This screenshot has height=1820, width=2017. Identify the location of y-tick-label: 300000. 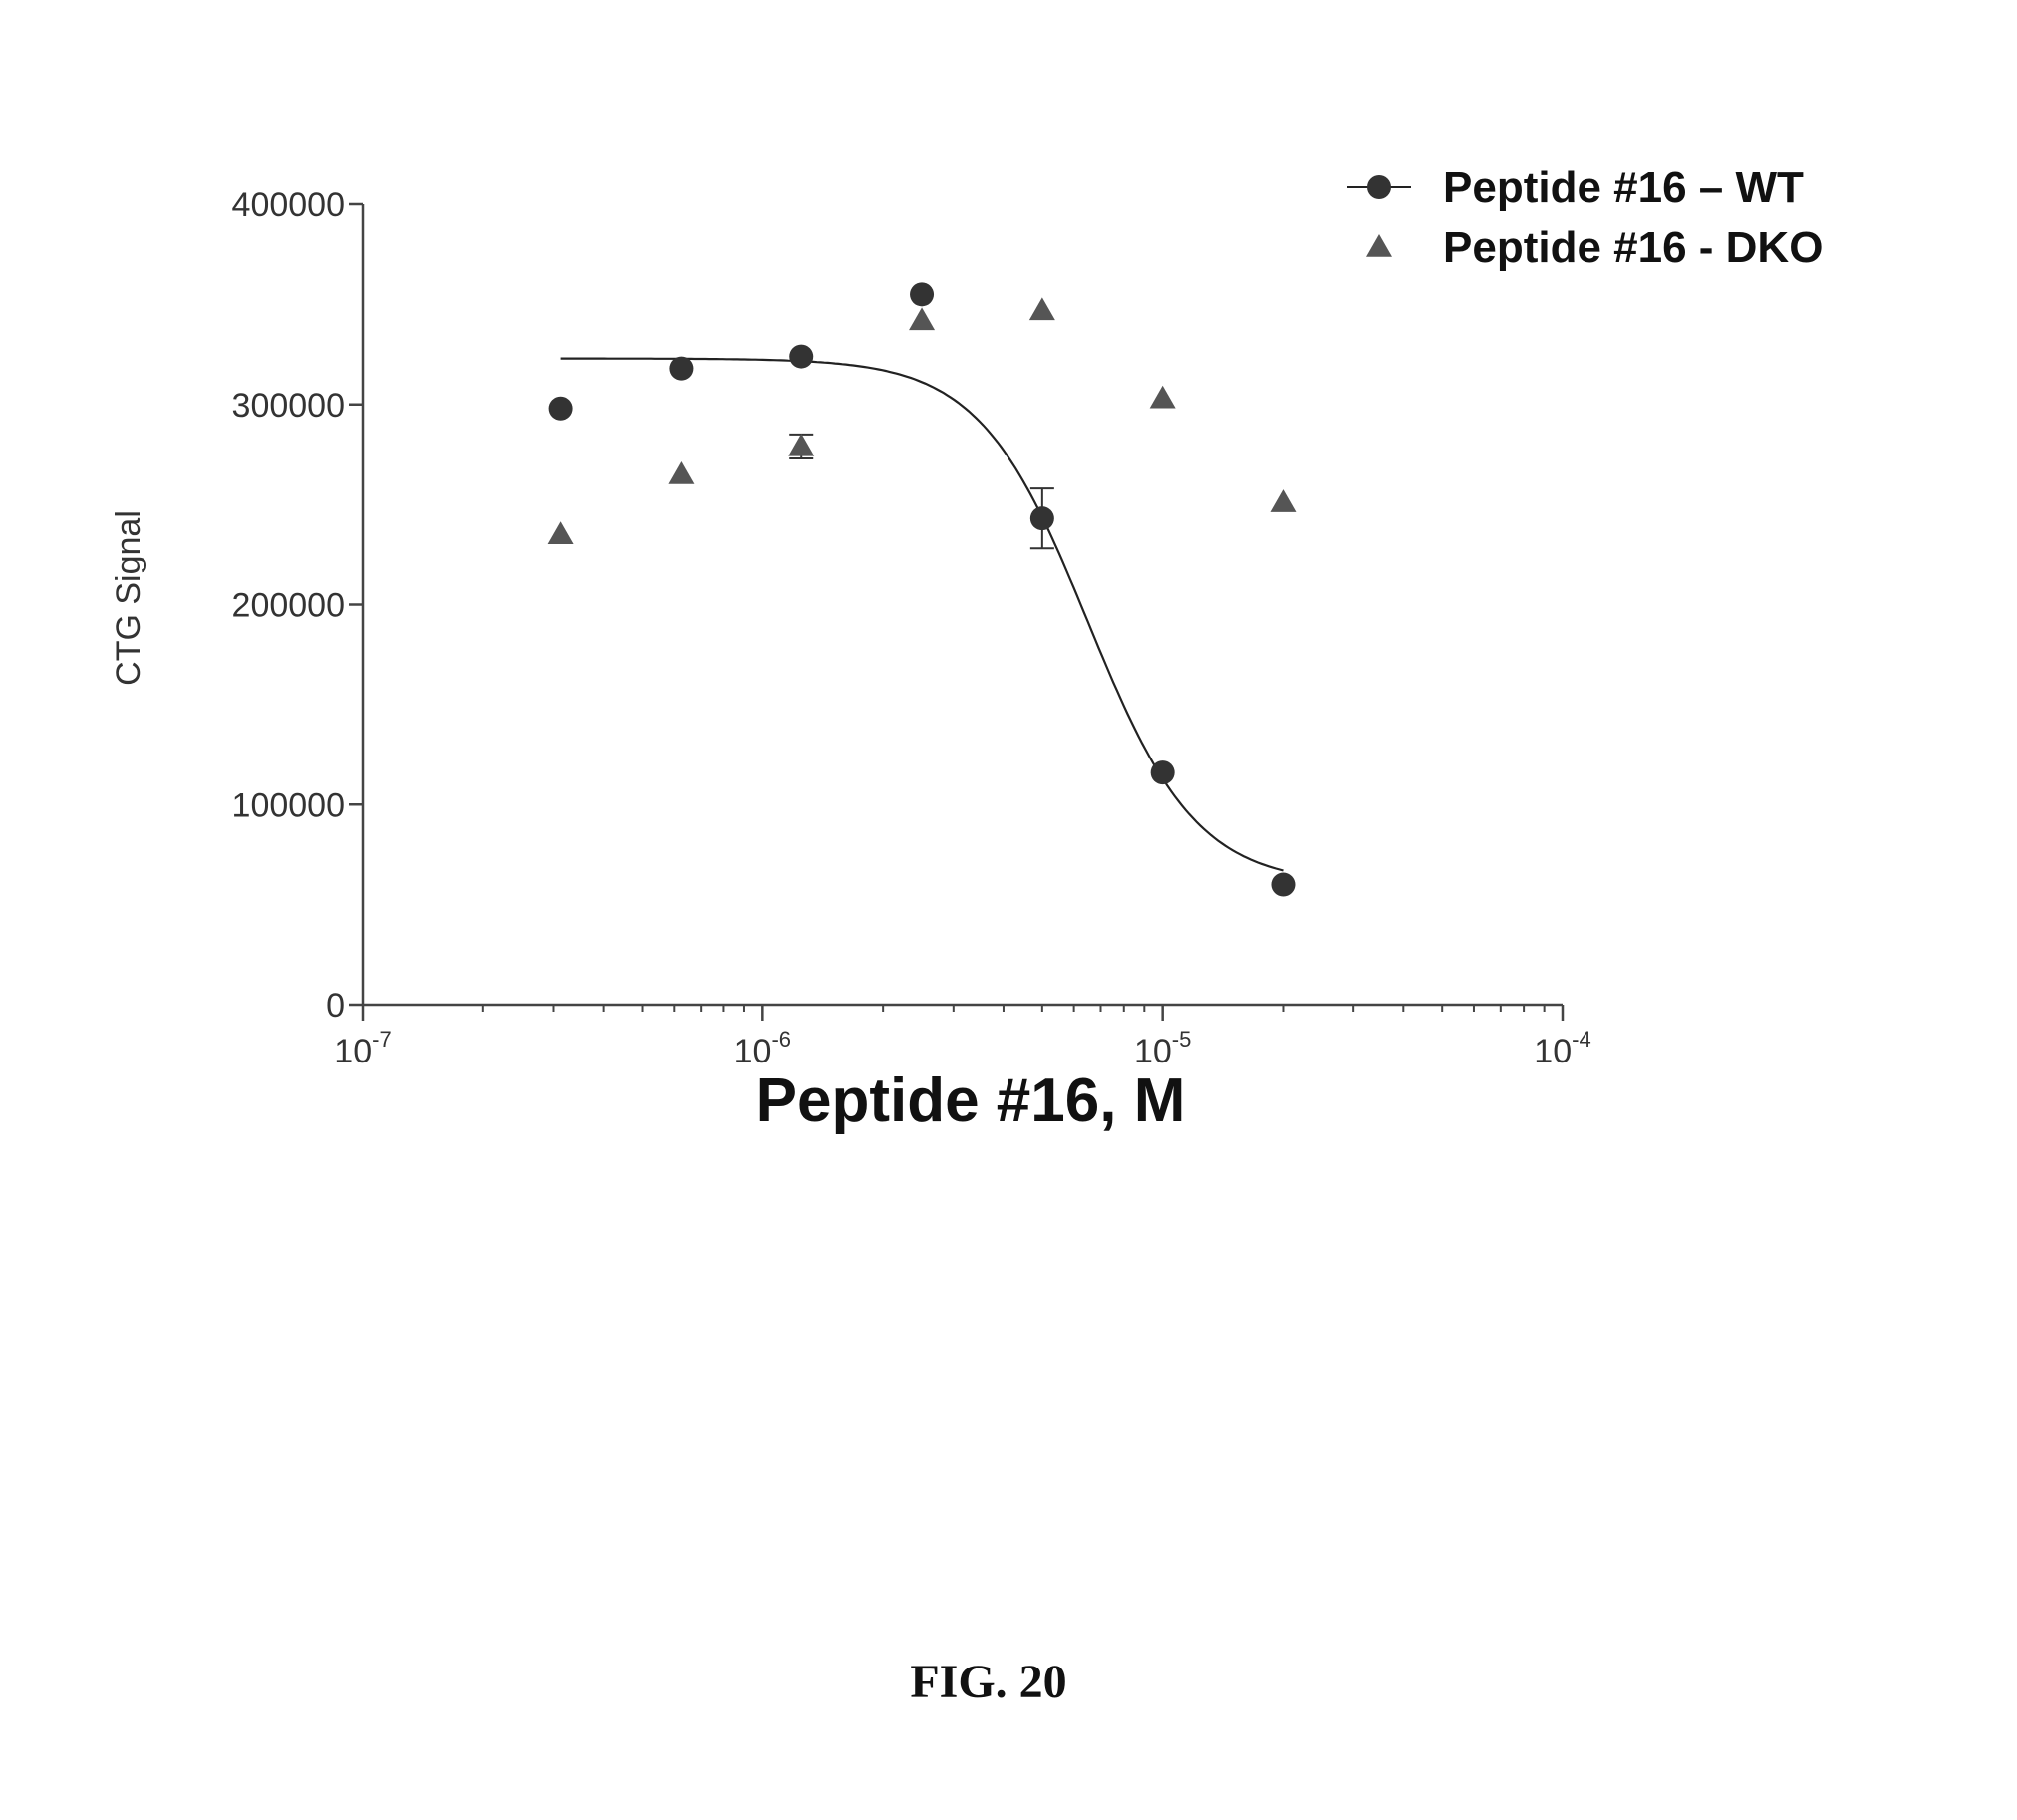
(289, 406).